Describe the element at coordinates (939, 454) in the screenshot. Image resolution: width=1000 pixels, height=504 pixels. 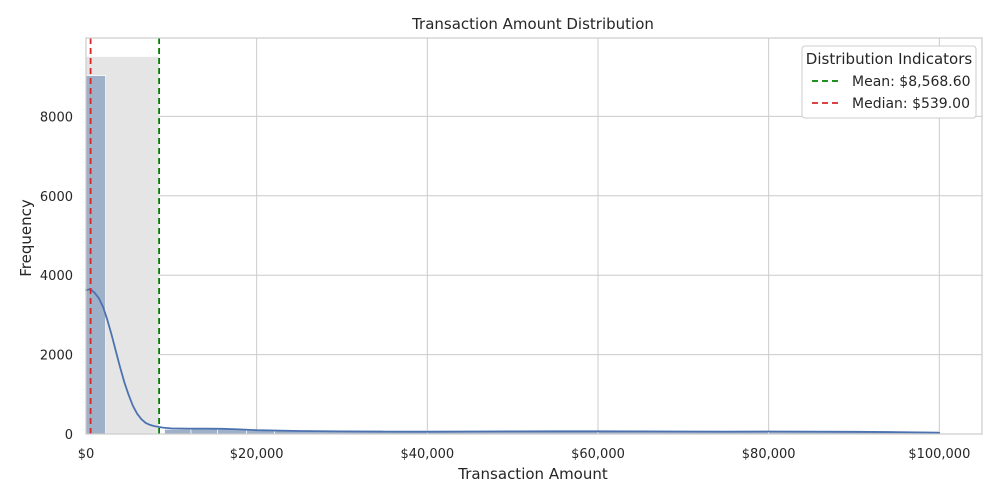
I see `x-tick-label: $100,000` at that location.